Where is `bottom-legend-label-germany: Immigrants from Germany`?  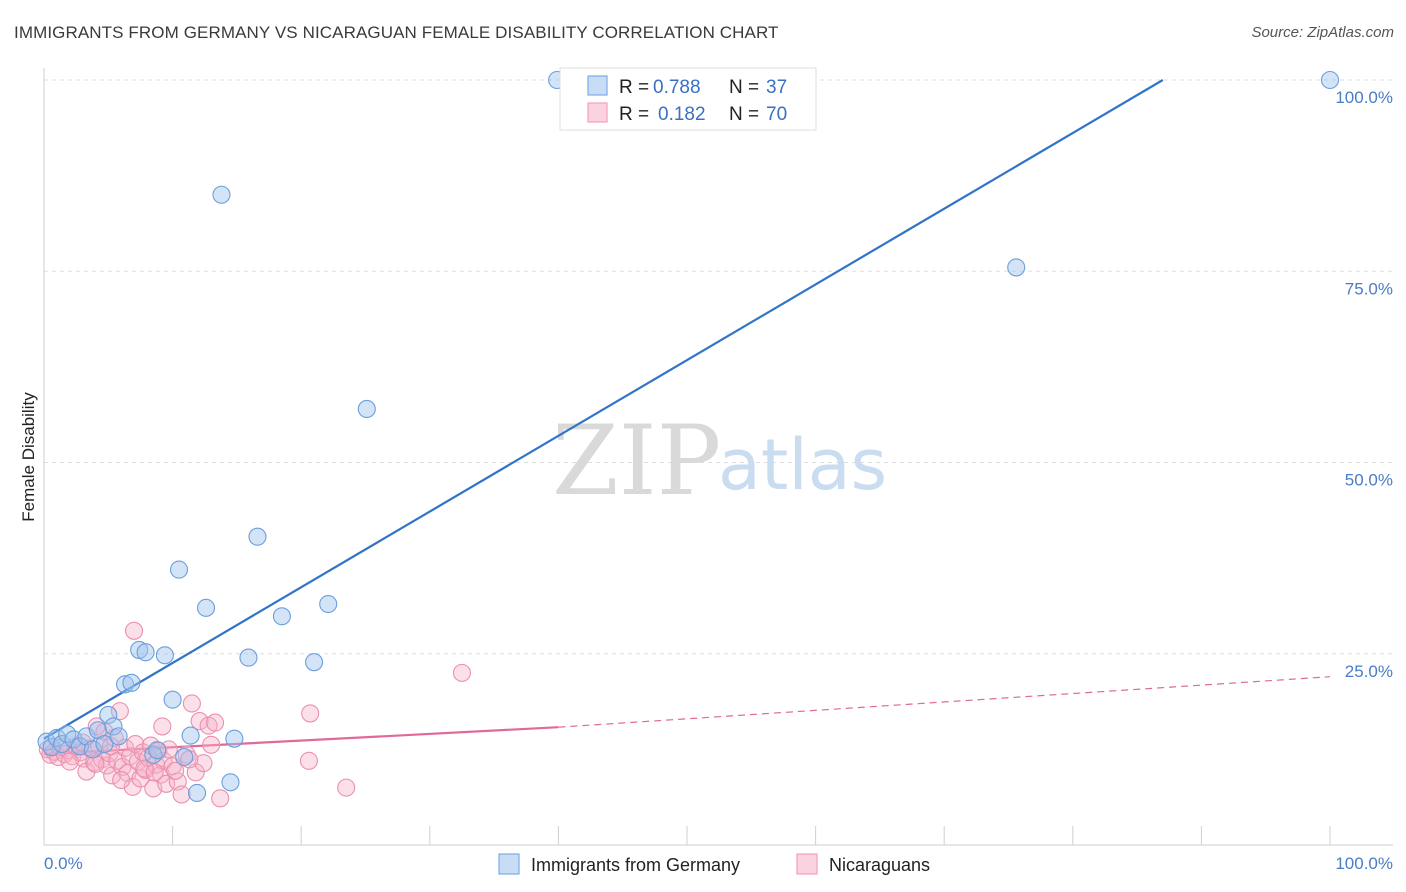 bottom-legend-label-germany: Immigrants from Germany is located at coordinates (635, 865).